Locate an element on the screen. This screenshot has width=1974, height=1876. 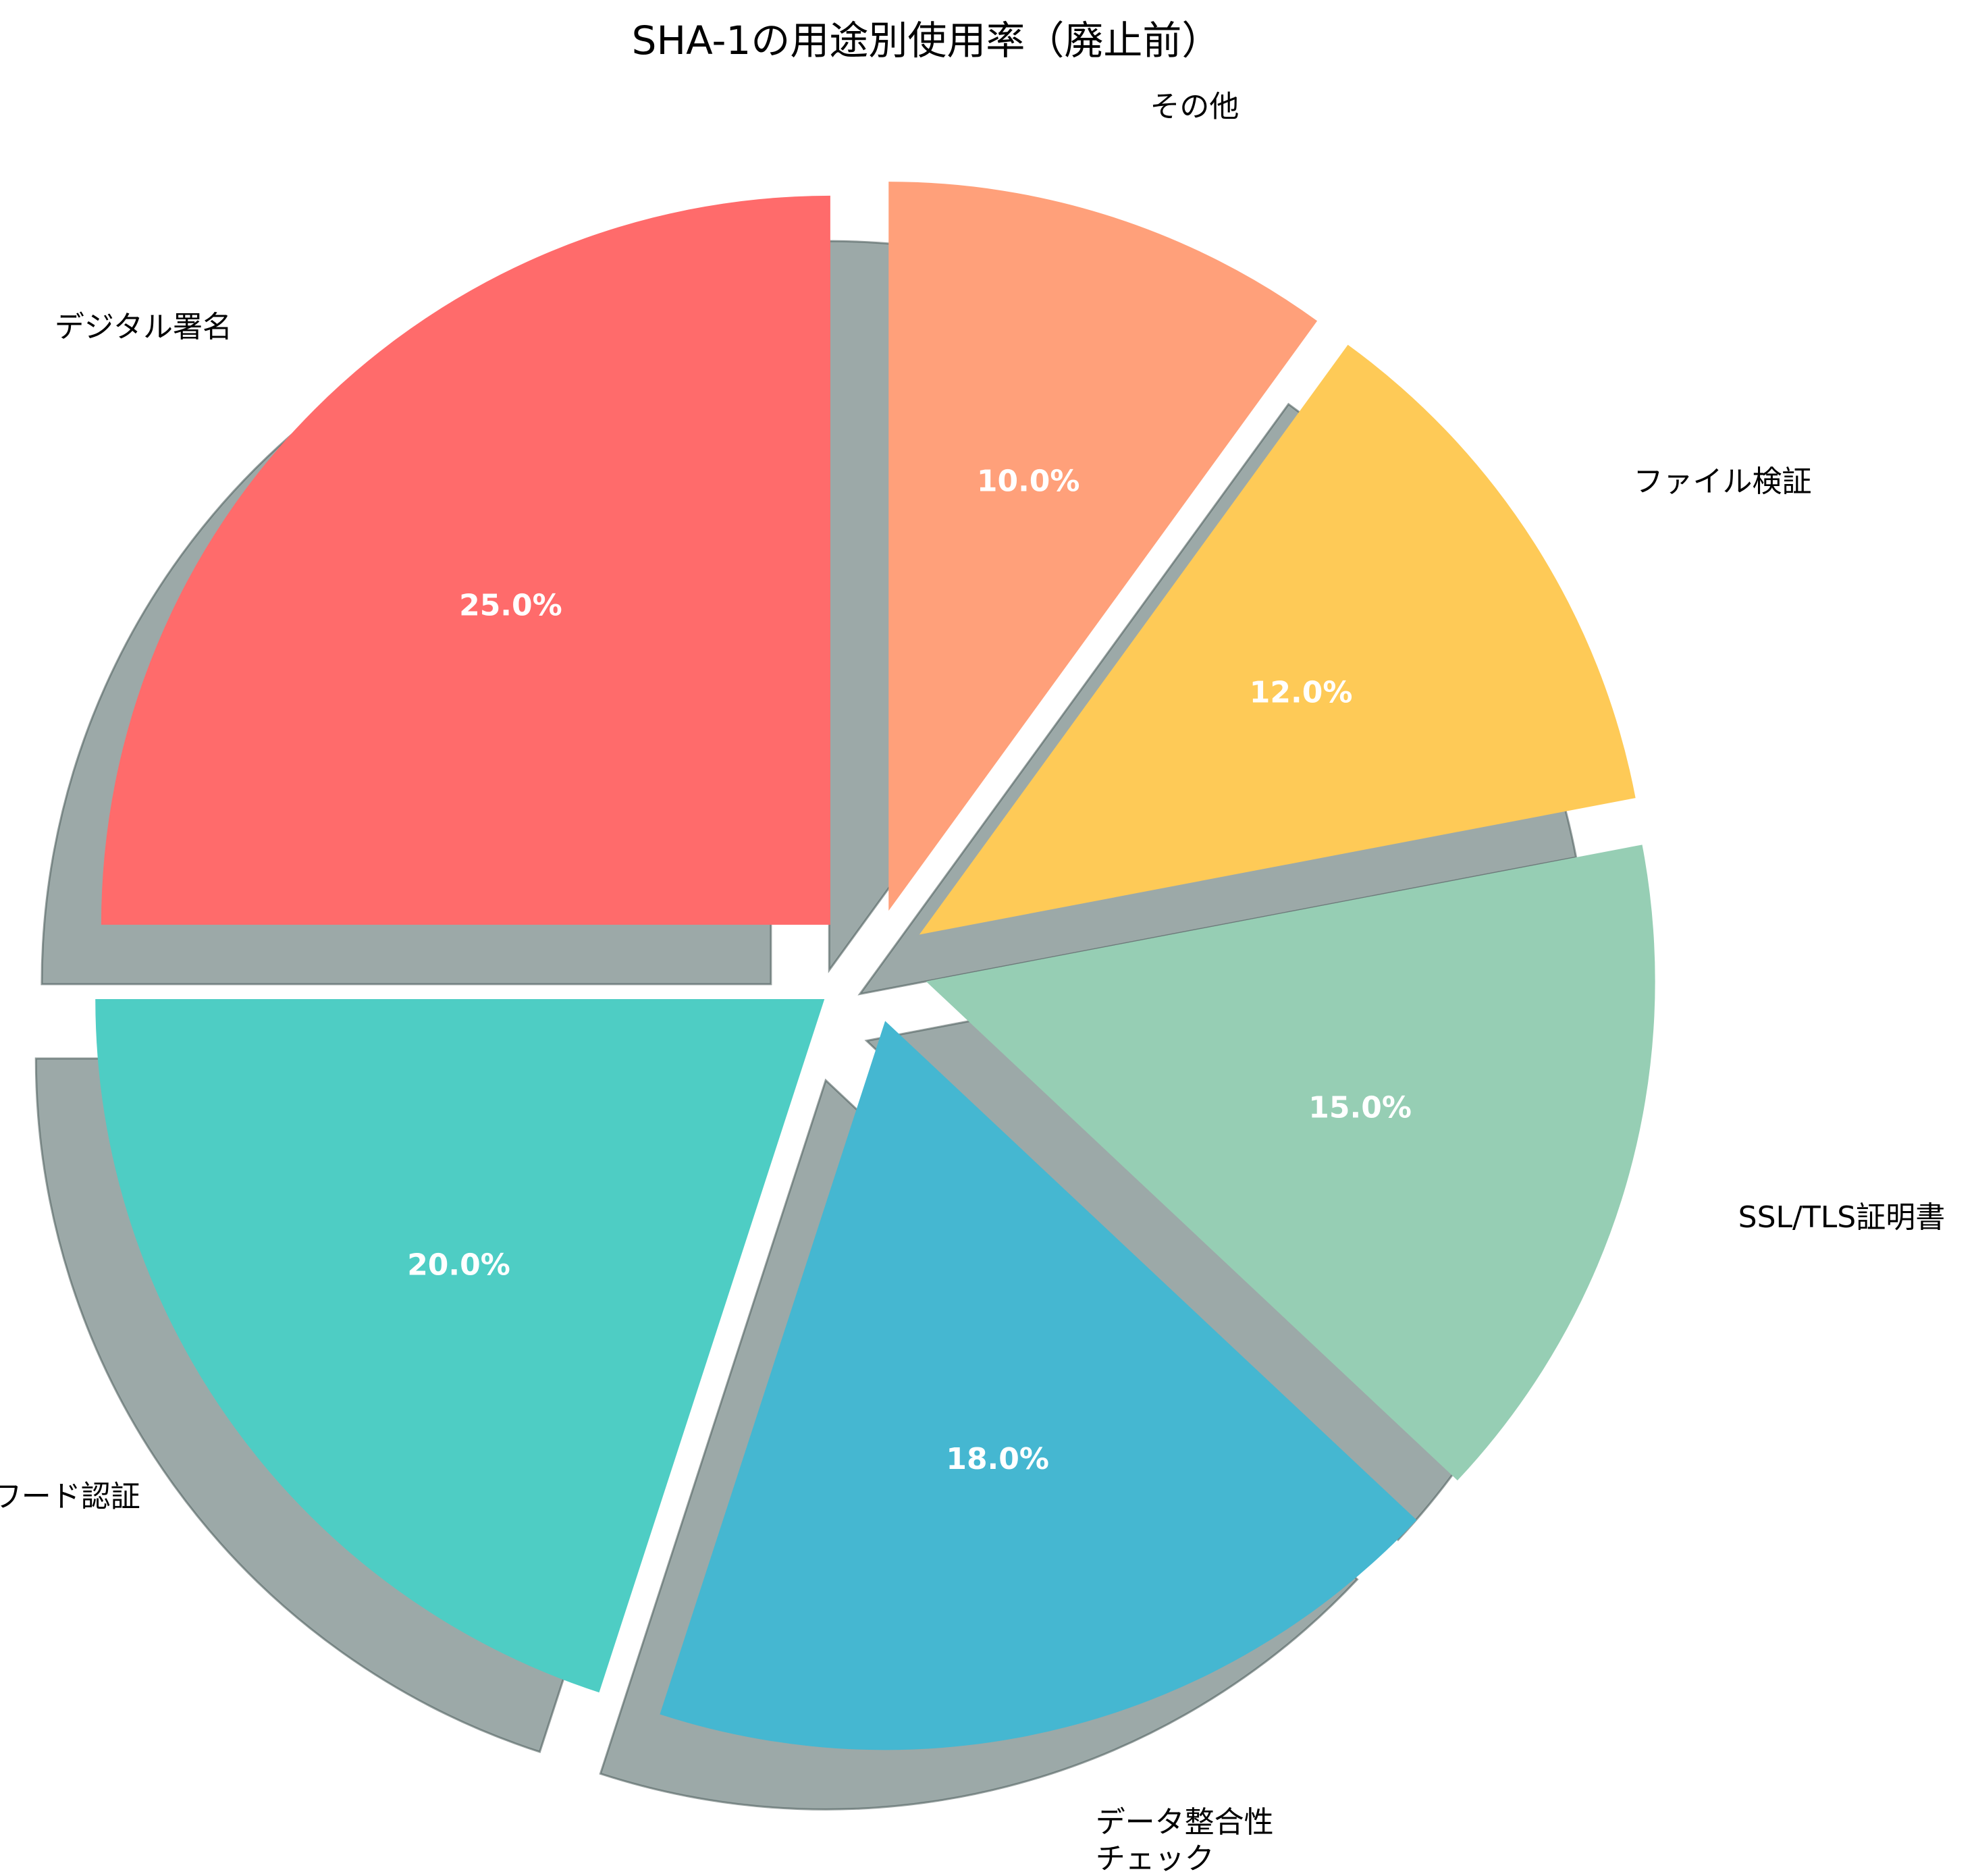
percentage-label: 20.0% is located at coordinates (459, 1265).